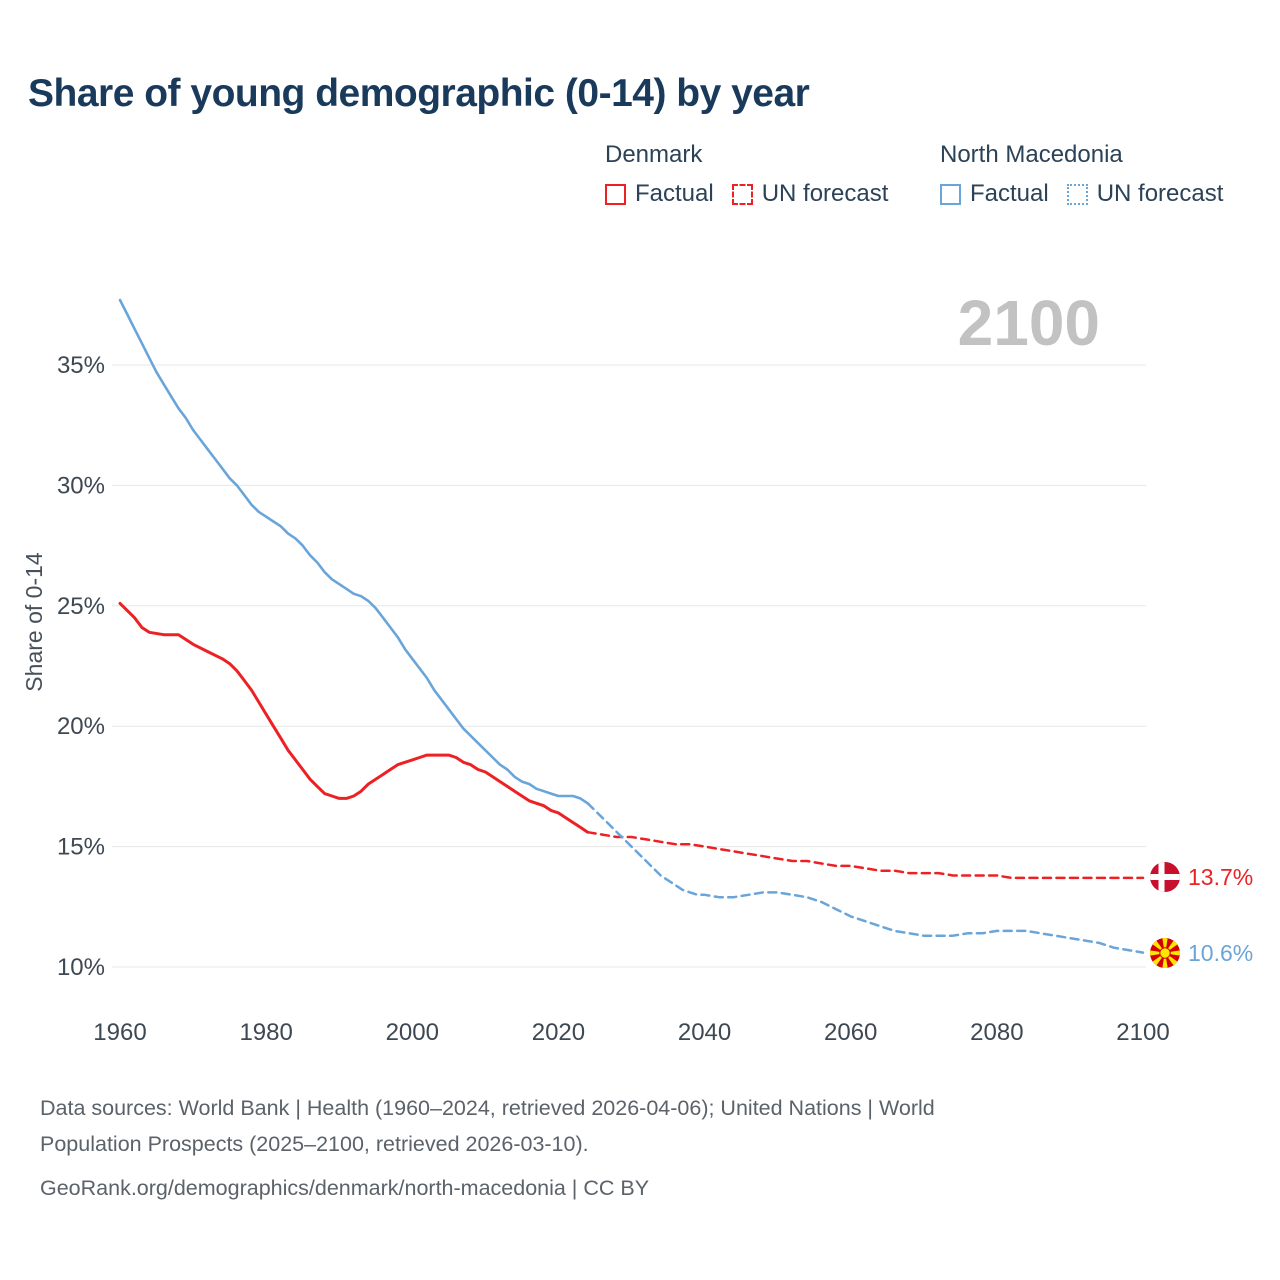  What do you see at coordinates (1165, 953) in the screenshot?
I see `north-macedonia-flag-icon` at bounding box center [1165, 953].